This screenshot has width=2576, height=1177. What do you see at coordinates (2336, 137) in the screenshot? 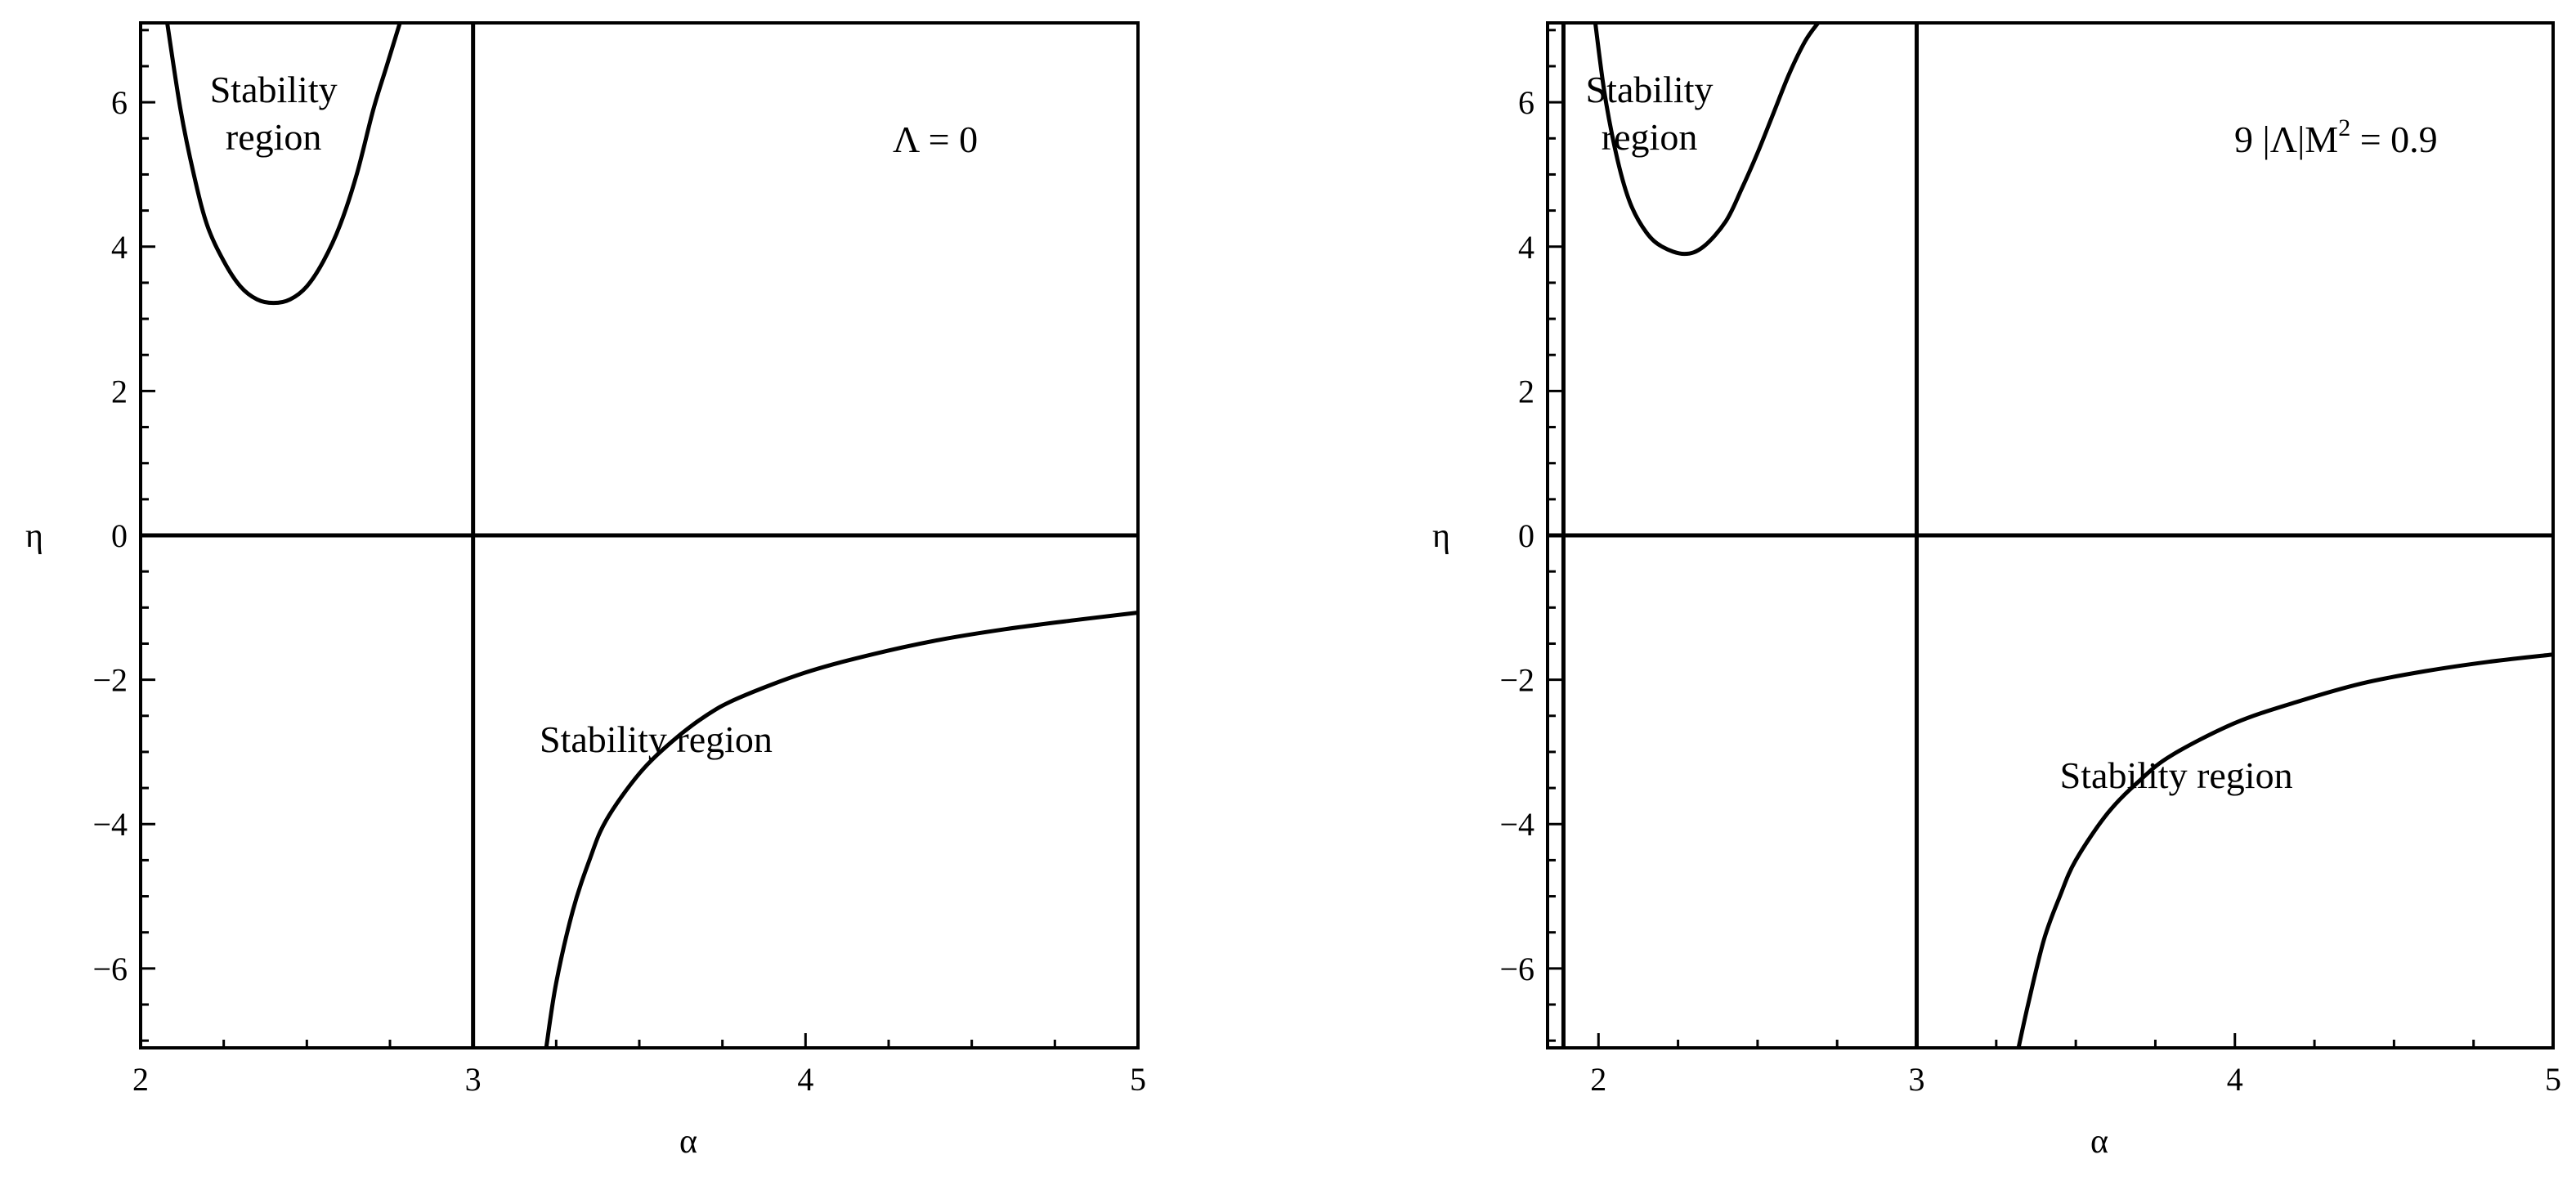
I see `lambda-annotation: 9 |Λ|M2 = 0.9` at bounding box center [2336, 137].